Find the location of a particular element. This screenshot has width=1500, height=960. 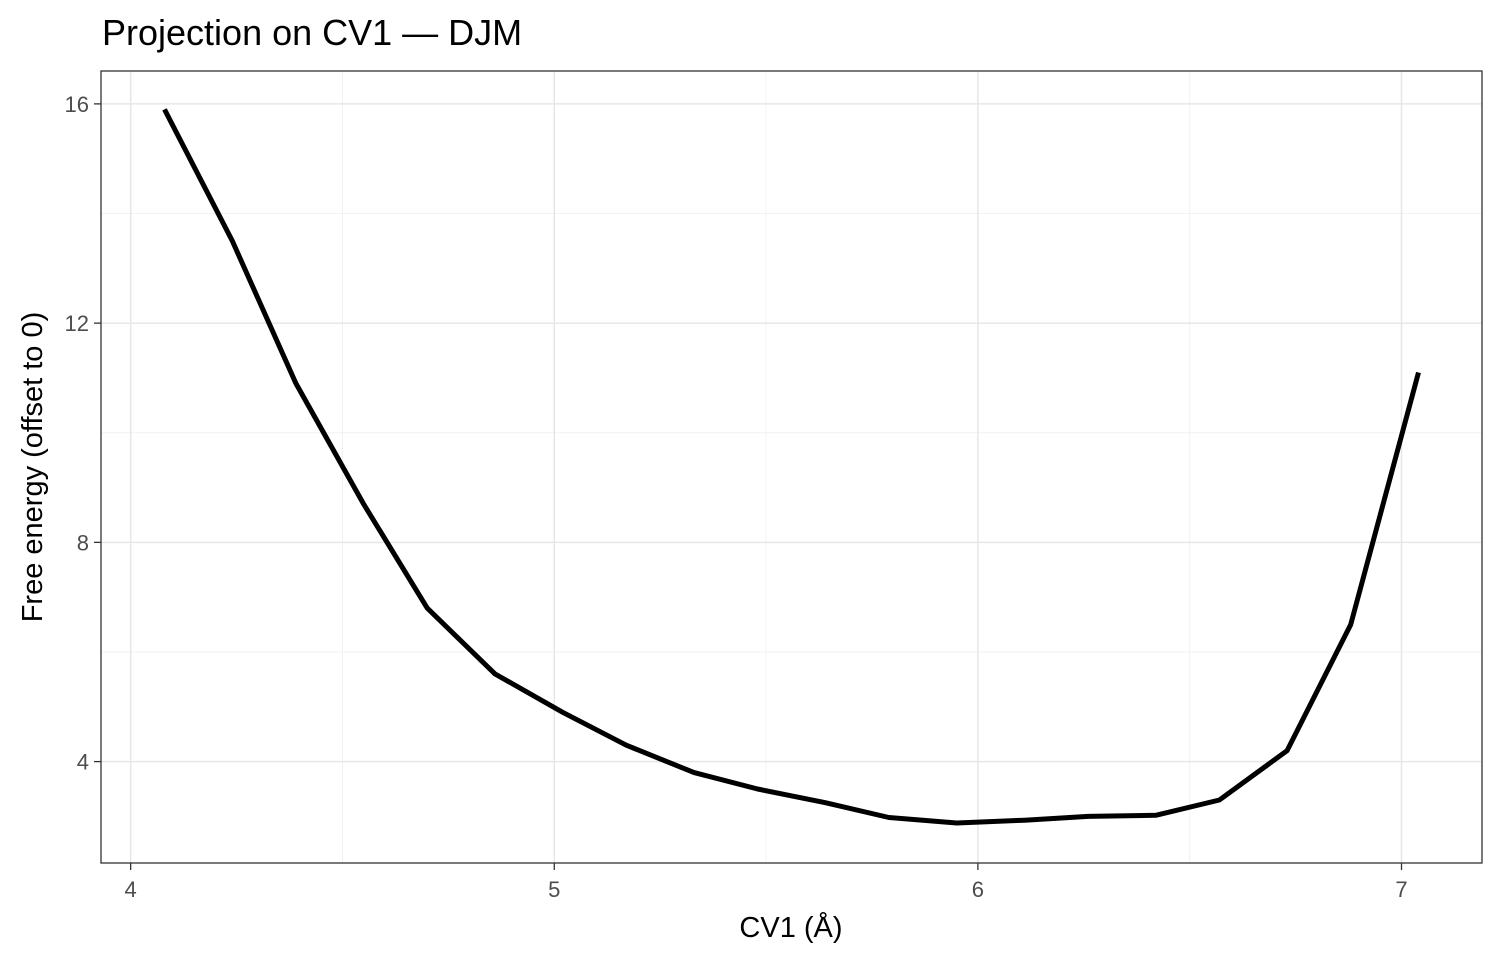

y-tick-label: 8 is located at coordinates (83, 542).